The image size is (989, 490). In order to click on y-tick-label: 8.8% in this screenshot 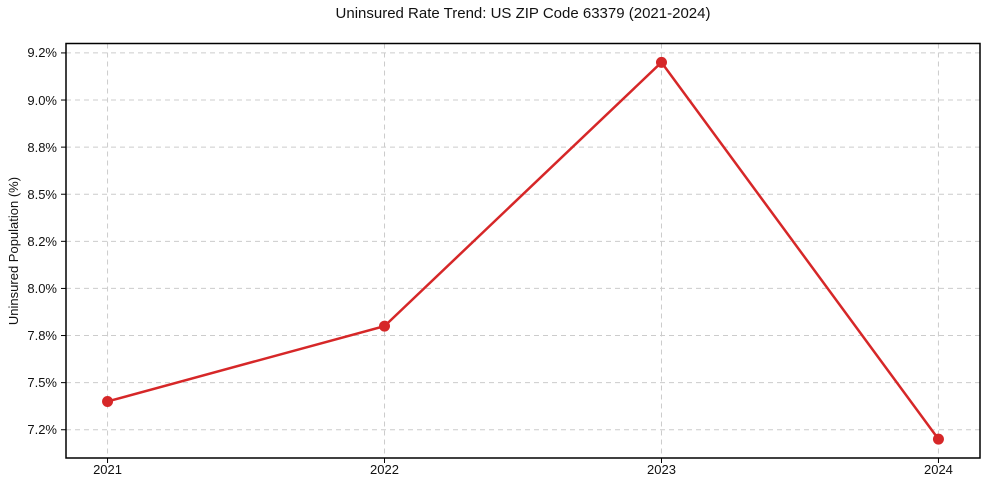, I will do `click(42, 147)`.